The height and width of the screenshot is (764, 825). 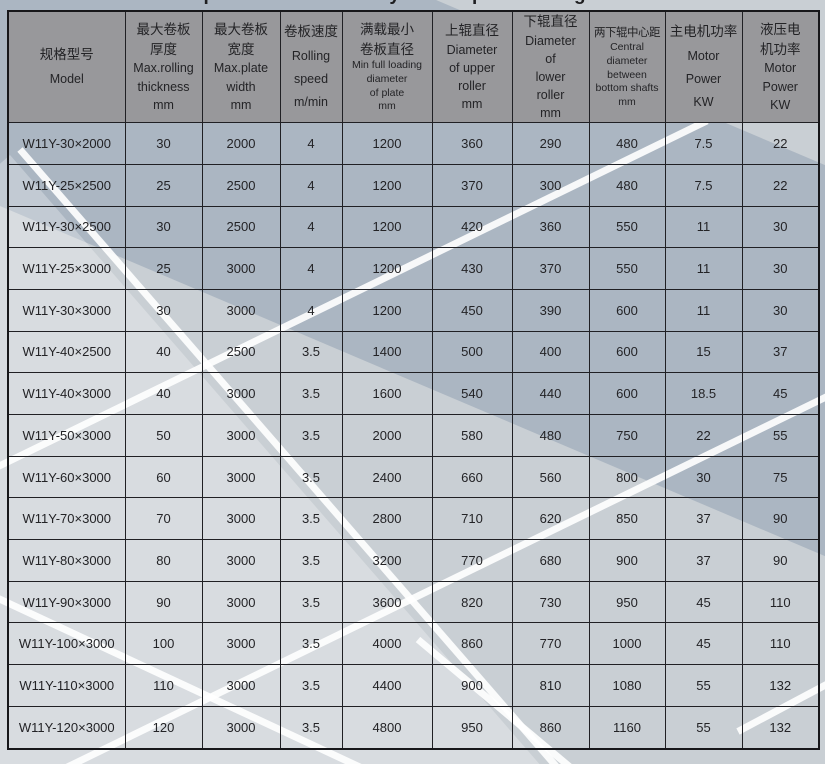 What do you see at coordinates (550, 310) in the screenshot?
I see `value-cell: 390` at bounding box center [550, 310].